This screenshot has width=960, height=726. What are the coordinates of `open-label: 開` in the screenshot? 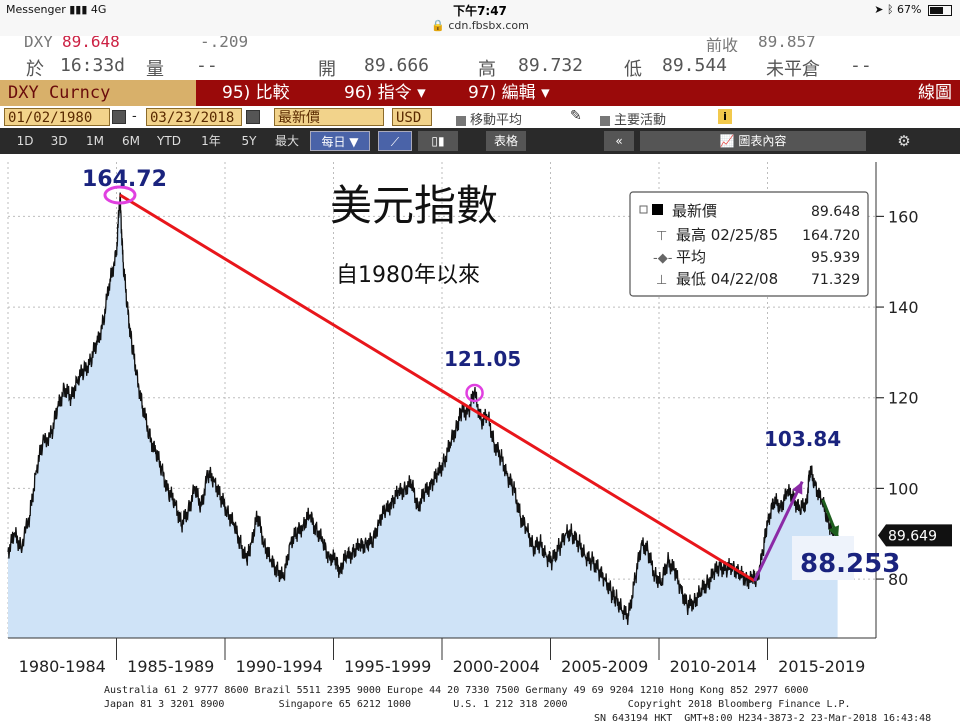 It's located at (327, 69).